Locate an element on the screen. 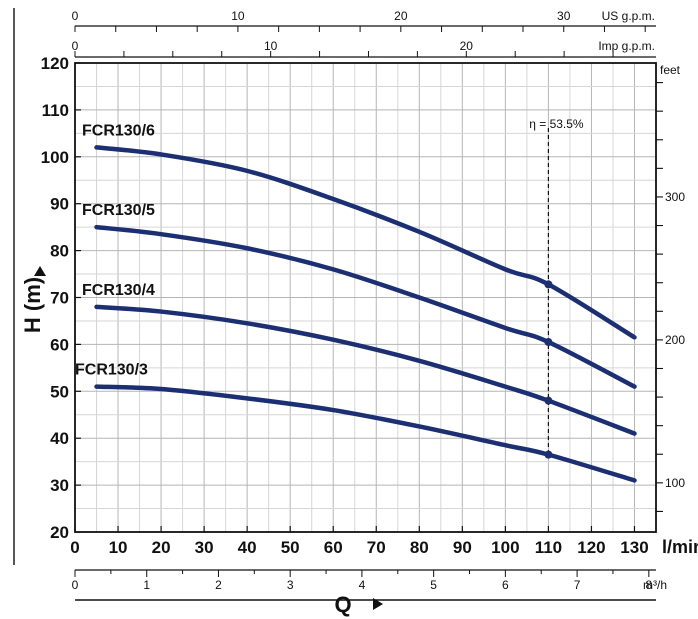 This screenshot has width=698, height=619. x-tick-label: 30 is located at coordinates (204, 547).